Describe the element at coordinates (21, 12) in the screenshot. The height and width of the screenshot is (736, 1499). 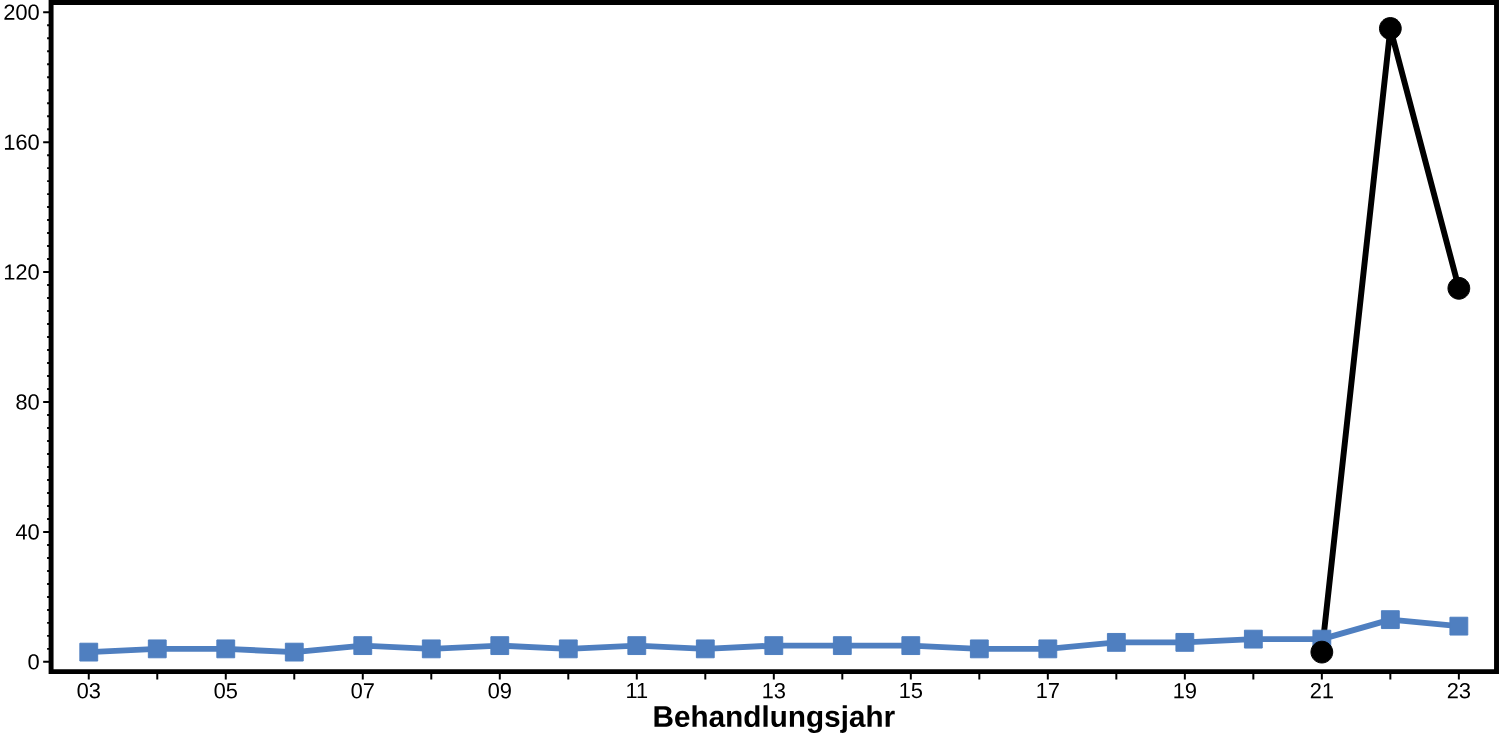
I see `y-tick-label: 200` at that location.